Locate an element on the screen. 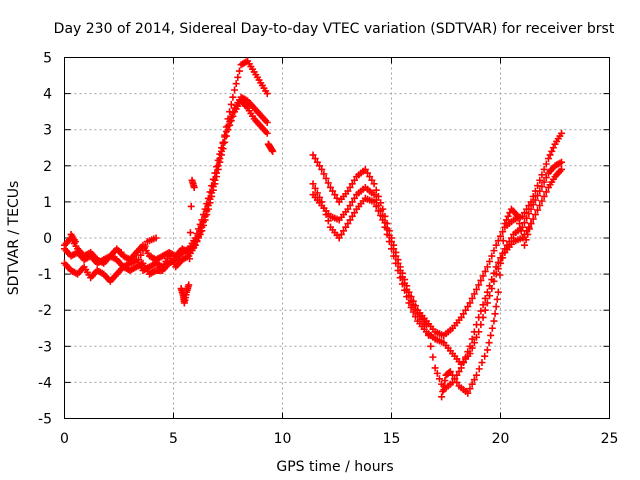 This screenshot has height=480, width=640. y-tick-label: 2 is located at coordinates (47, 167).